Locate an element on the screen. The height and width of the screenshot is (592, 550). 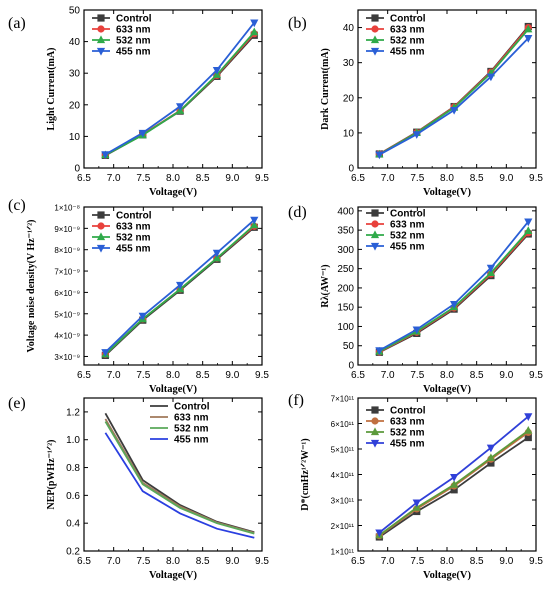
y-tick-label: 2×10¹¹ is located at coordinates (343, 526).